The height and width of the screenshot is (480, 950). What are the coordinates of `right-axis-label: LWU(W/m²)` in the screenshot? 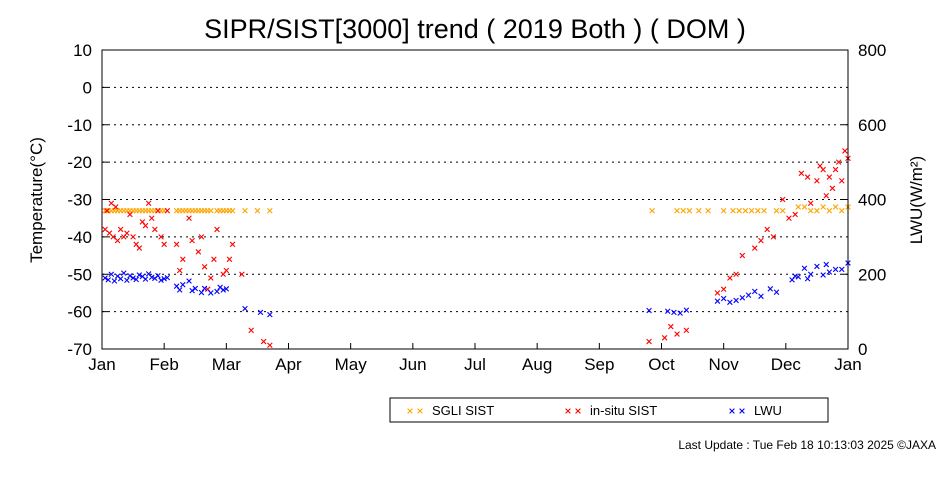 It's located at (916, 200).